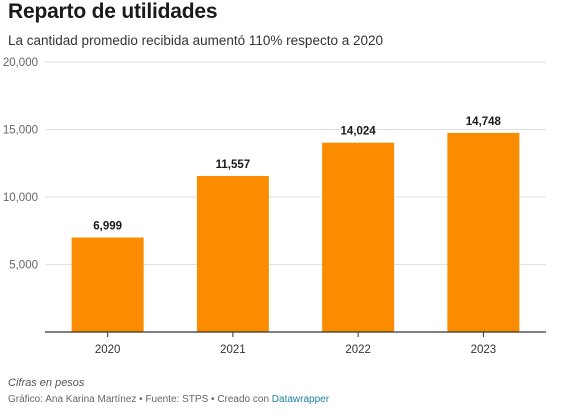  I want to click on chart-title: Reparto de utilidades, so click(113, 11).